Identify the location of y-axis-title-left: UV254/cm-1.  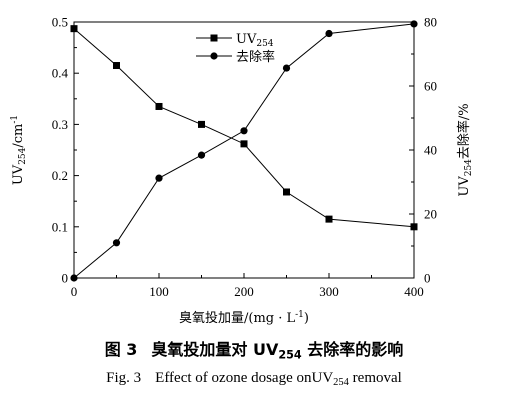
(19, 150).